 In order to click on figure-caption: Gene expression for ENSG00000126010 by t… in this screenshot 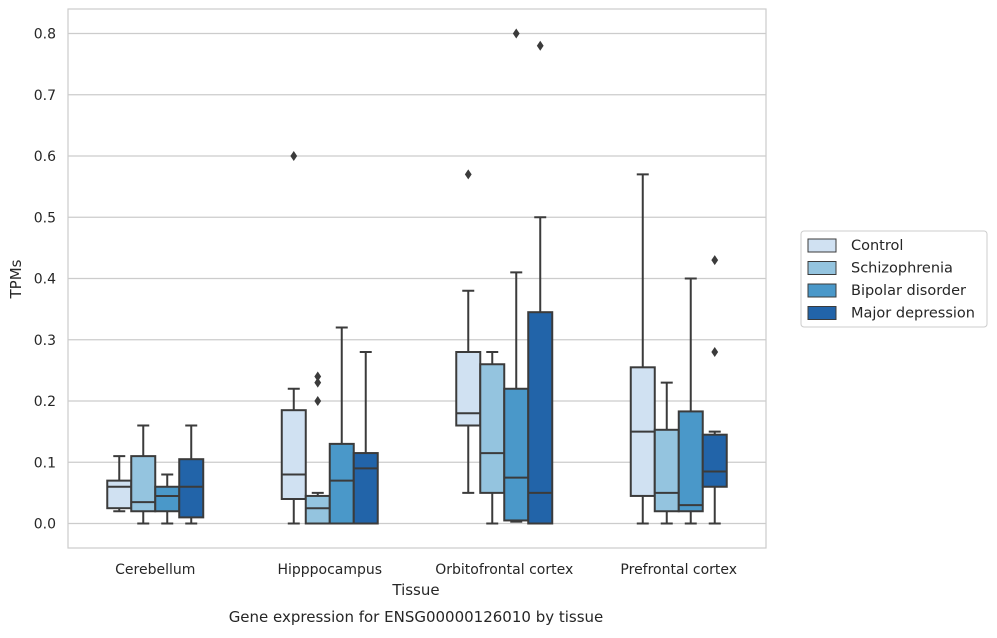, I will do `click(416, 617)`.